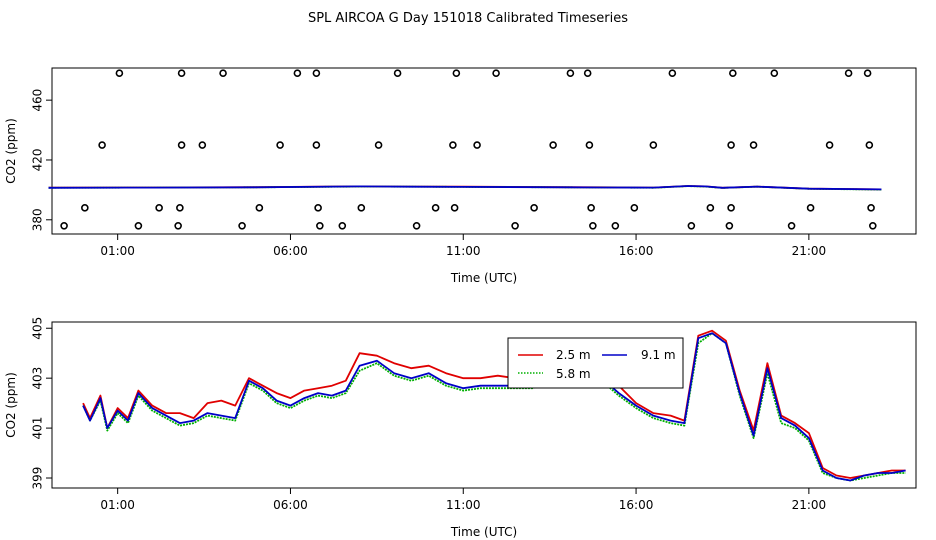 This screenshot has width=936, height=540. I want to click on y-tick-label: 403, so click(38, 378).